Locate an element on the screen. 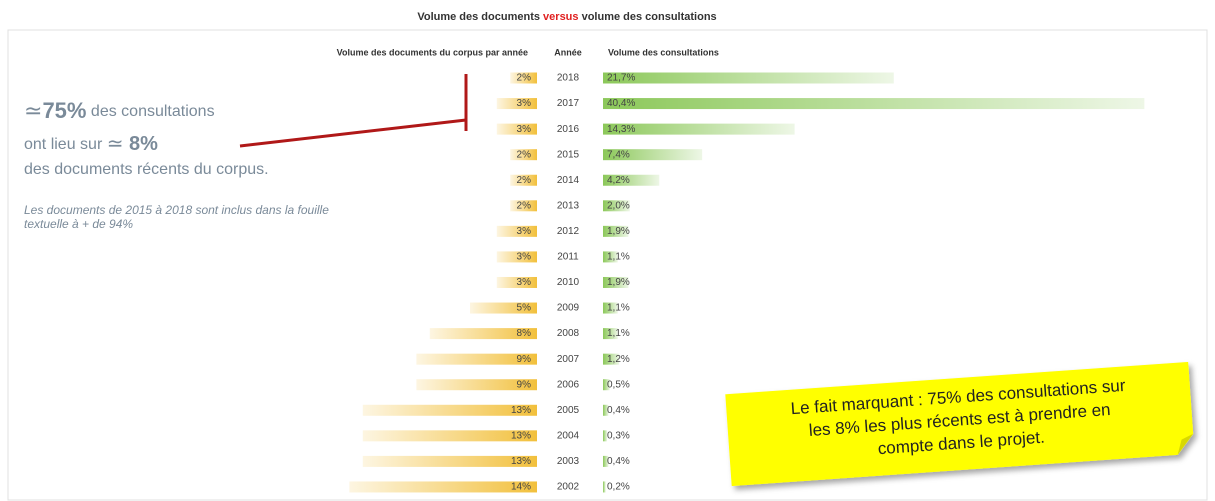  title-emphasis: versus is located at coordinates (560, 17).